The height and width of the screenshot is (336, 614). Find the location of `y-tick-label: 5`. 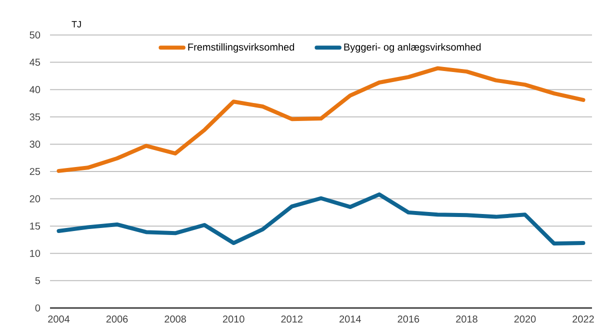

y-tick-label: 5 is located at coordinates (37, 280).